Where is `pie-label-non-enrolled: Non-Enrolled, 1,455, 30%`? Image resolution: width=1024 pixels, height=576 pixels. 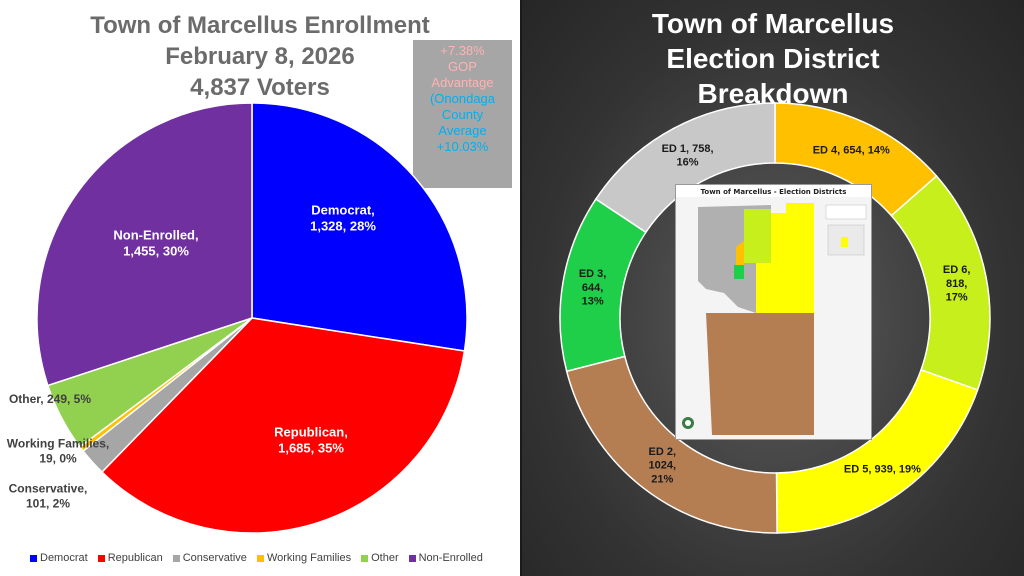
pie-label-non-enrolled: Non-Enrolled, 1,455, 30% is located at coordinates (155, 242).